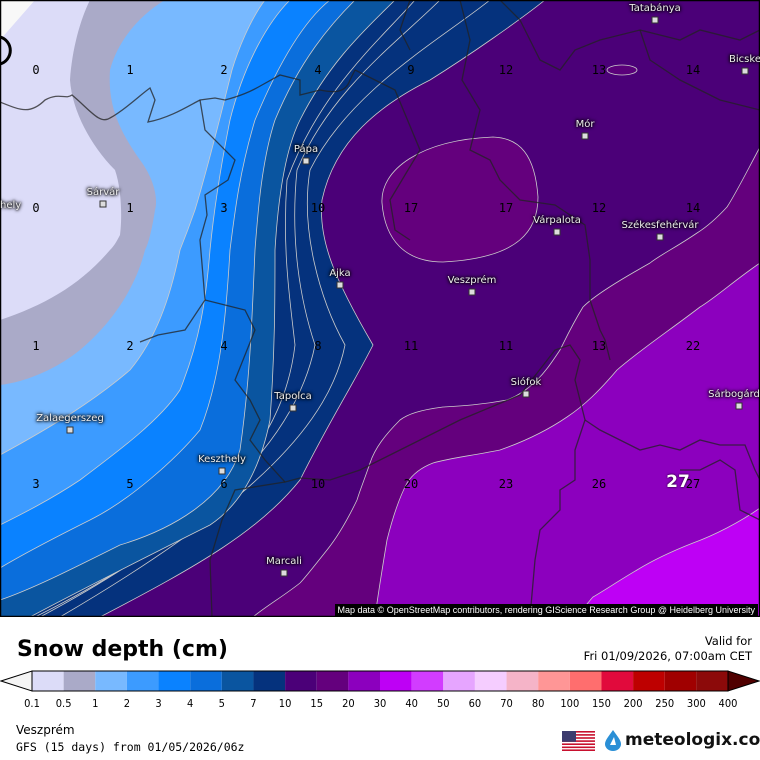 This screenshot has width=760, height=760. What do you see at coordinates (613, 740) in the screenshot?
I see `meteologix-drop-icon` at bounding box center [613, 740].